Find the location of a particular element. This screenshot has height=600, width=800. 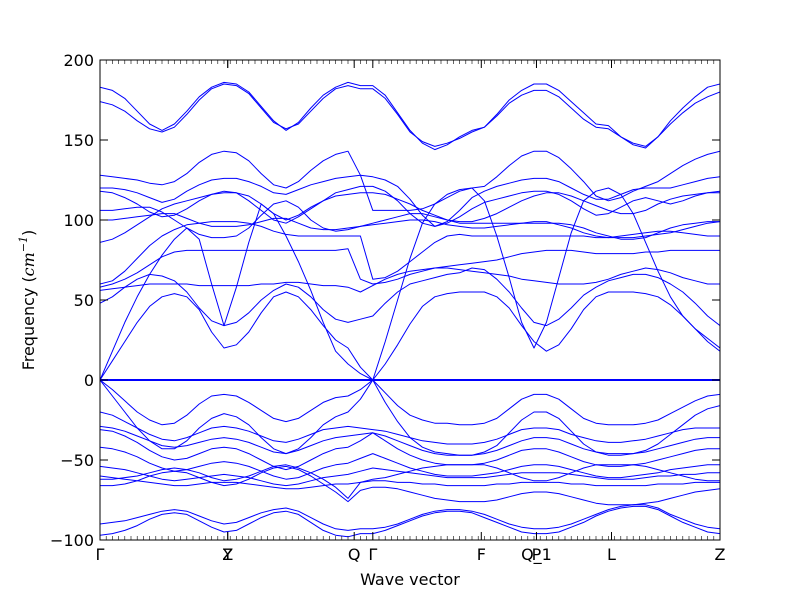

x-tick-label-9: Z is located at coordinates (720, 554).